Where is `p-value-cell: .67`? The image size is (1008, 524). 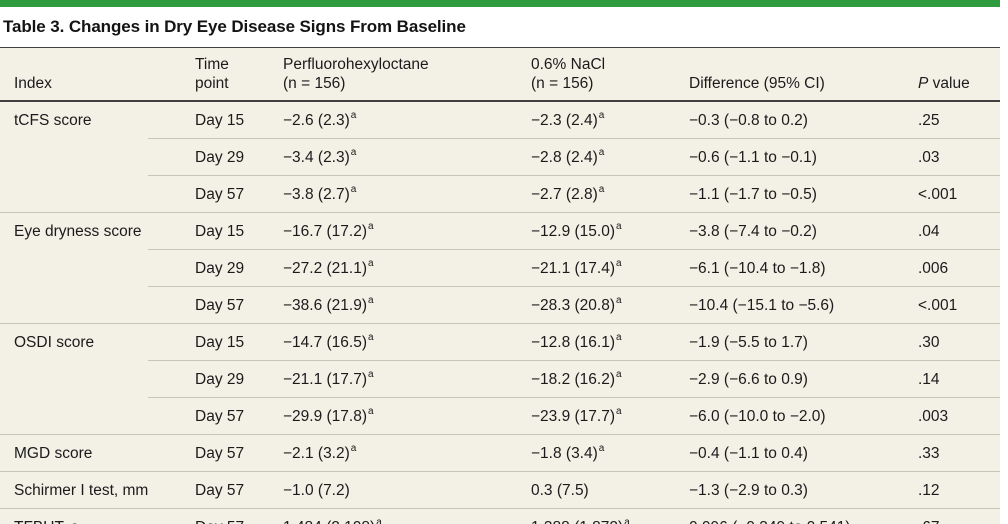
p-value-cell: .67 is located at coordinates (952, 516).